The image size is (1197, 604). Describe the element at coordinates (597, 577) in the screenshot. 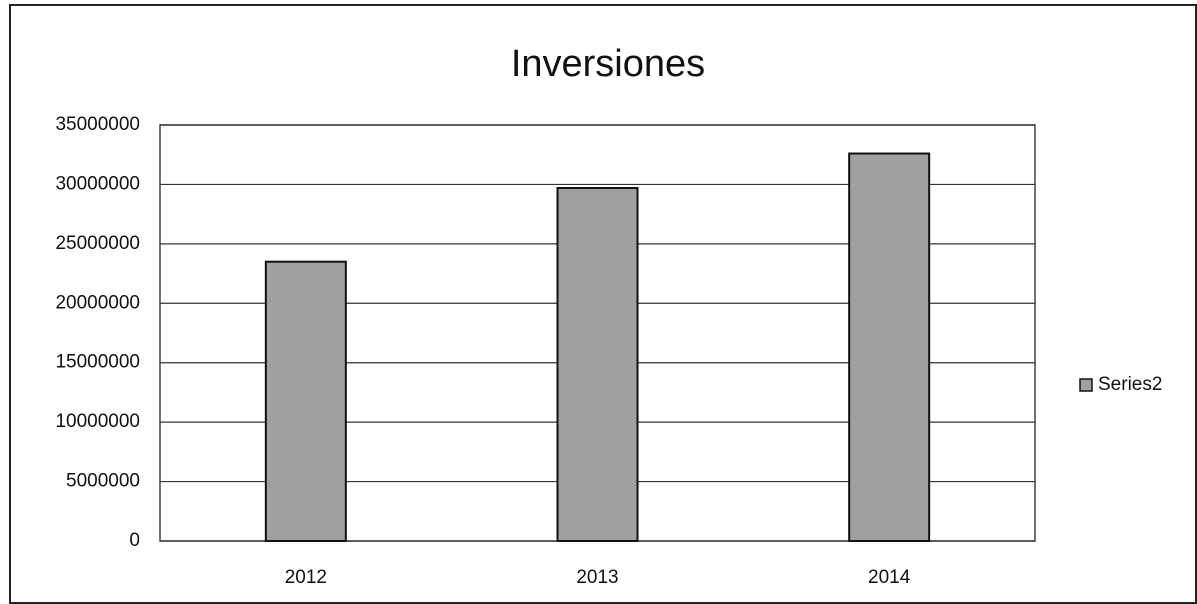

I see `x-tick-label: 2013` at that location.